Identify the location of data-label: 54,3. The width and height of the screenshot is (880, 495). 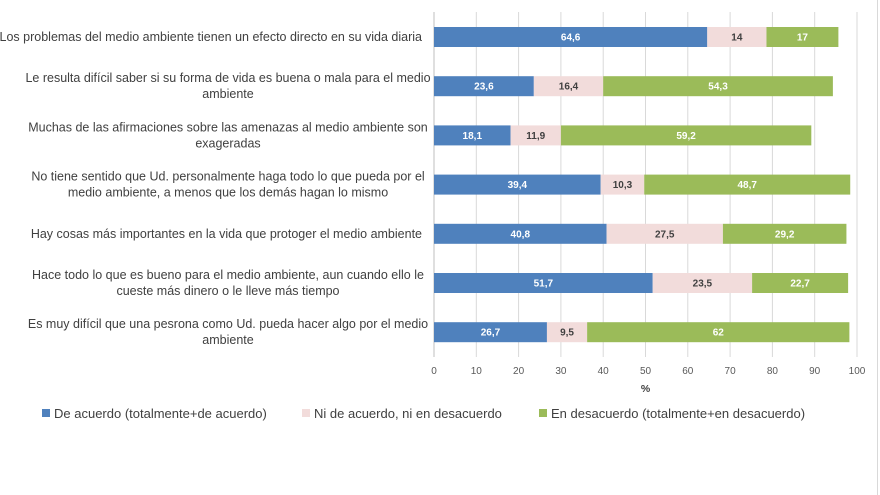
(718, 87).